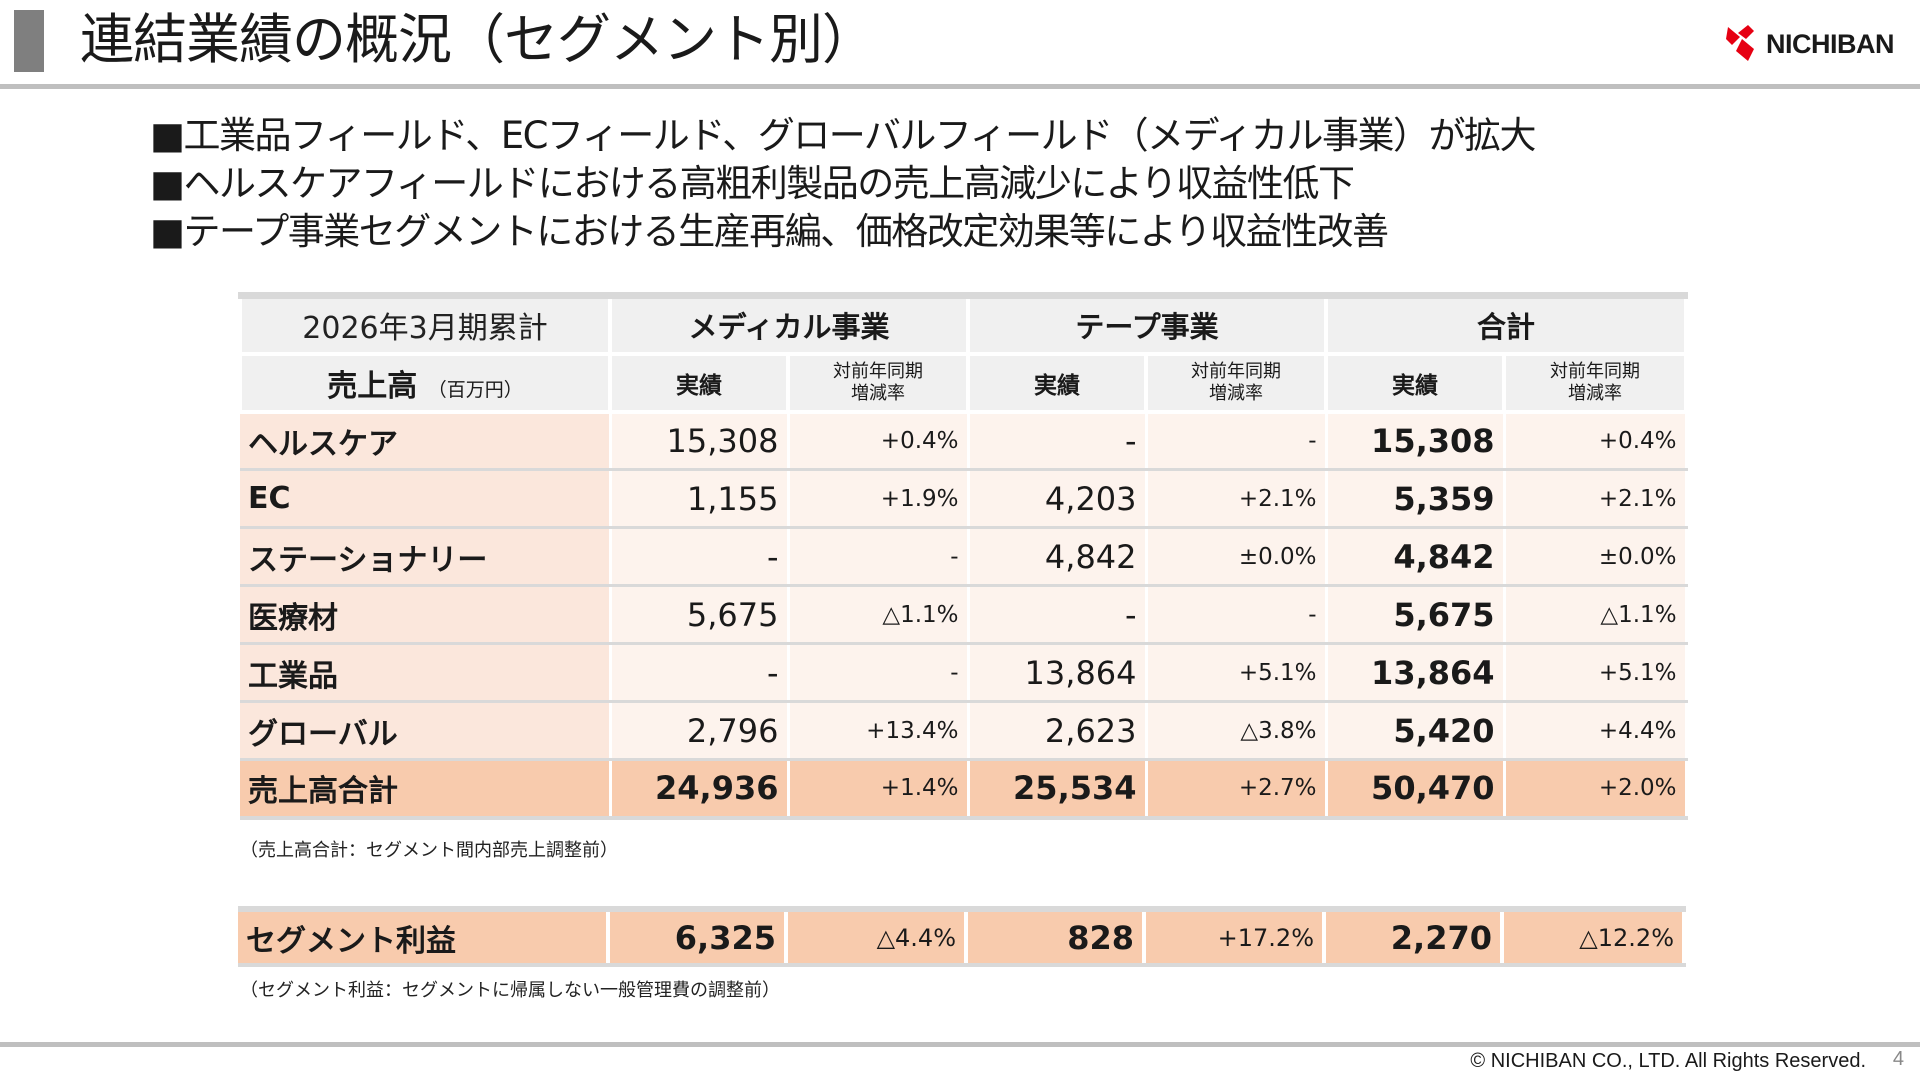 This screenshot has height=1080, width=1920. I want to click on company-logo: NICHIBAN, so click(1809, 44).